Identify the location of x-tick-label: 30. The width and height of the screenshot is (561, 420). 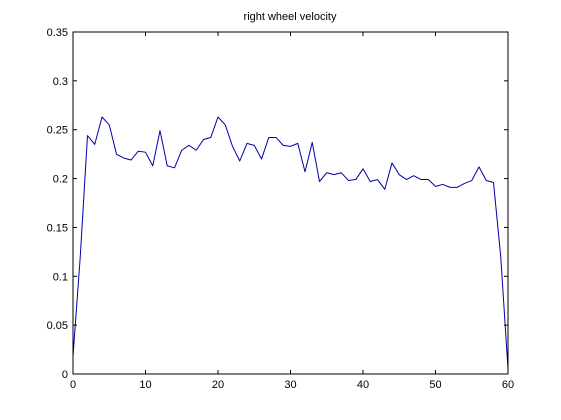
(290, 385).